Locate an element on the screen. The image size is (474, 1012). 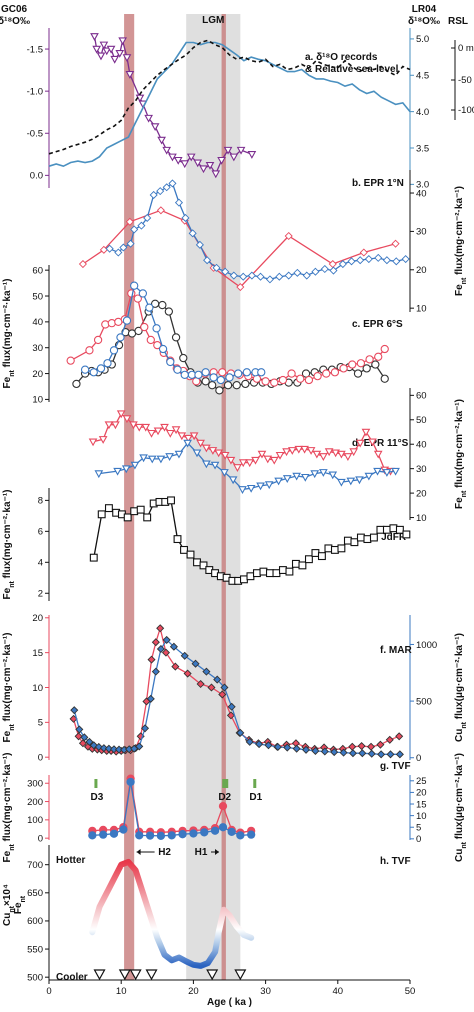
panel-title: h. TVF is located at coordinates (395, 861).